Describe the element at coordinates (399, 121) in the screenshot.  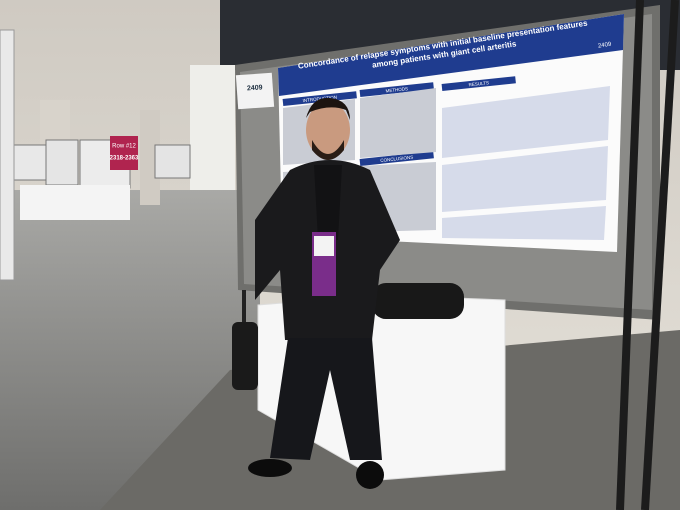
I see `poster-sections: INTRODUCTION METHODS RESULTS CONCLUSIONS` at that location.